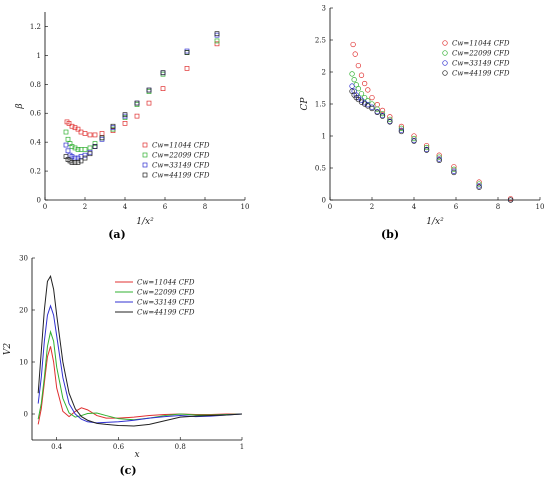 This screenshot has height=483, width=550. Describe the element at coordinates (180, 447) in the screenshot. I see `x-tick-label: 0.8` at that location.